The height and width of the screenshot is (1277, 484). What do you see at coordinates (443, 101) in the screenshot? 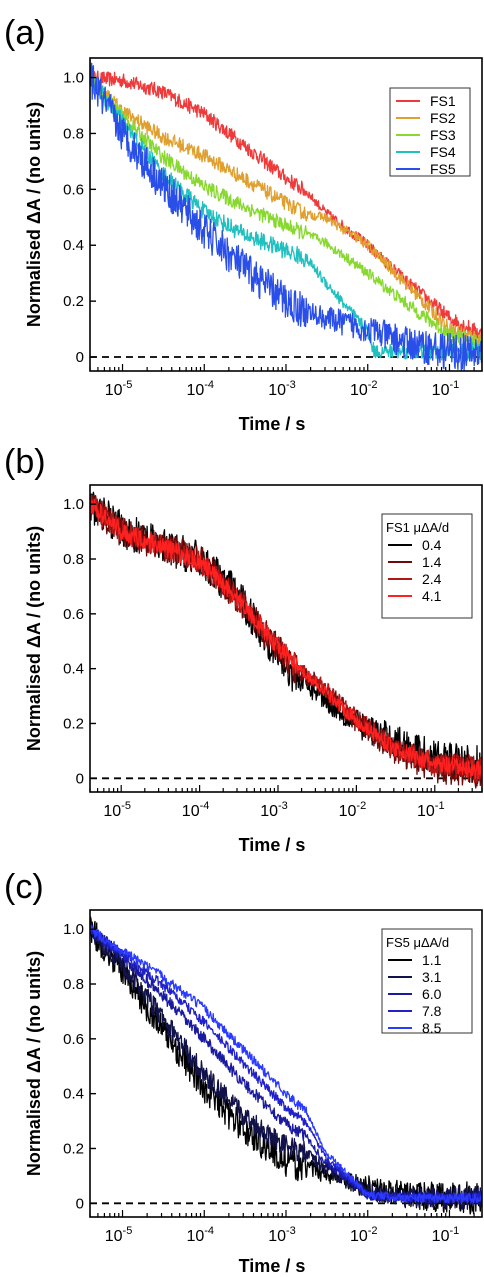
I see `legend-entry-label: FS1` at bounding box center [443, 101].